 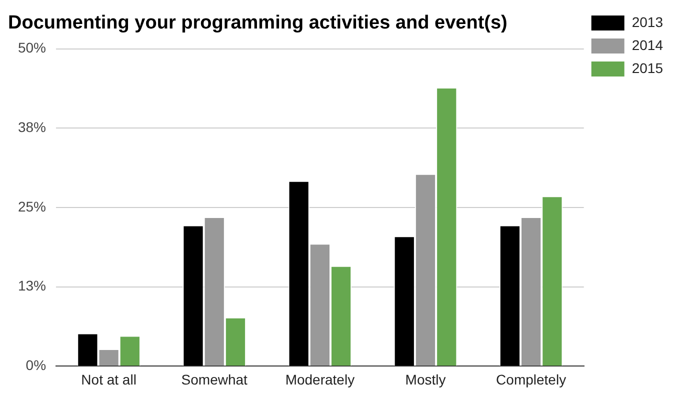 I want to click on y-tick-label: 13%, so click(x=32, y=286).